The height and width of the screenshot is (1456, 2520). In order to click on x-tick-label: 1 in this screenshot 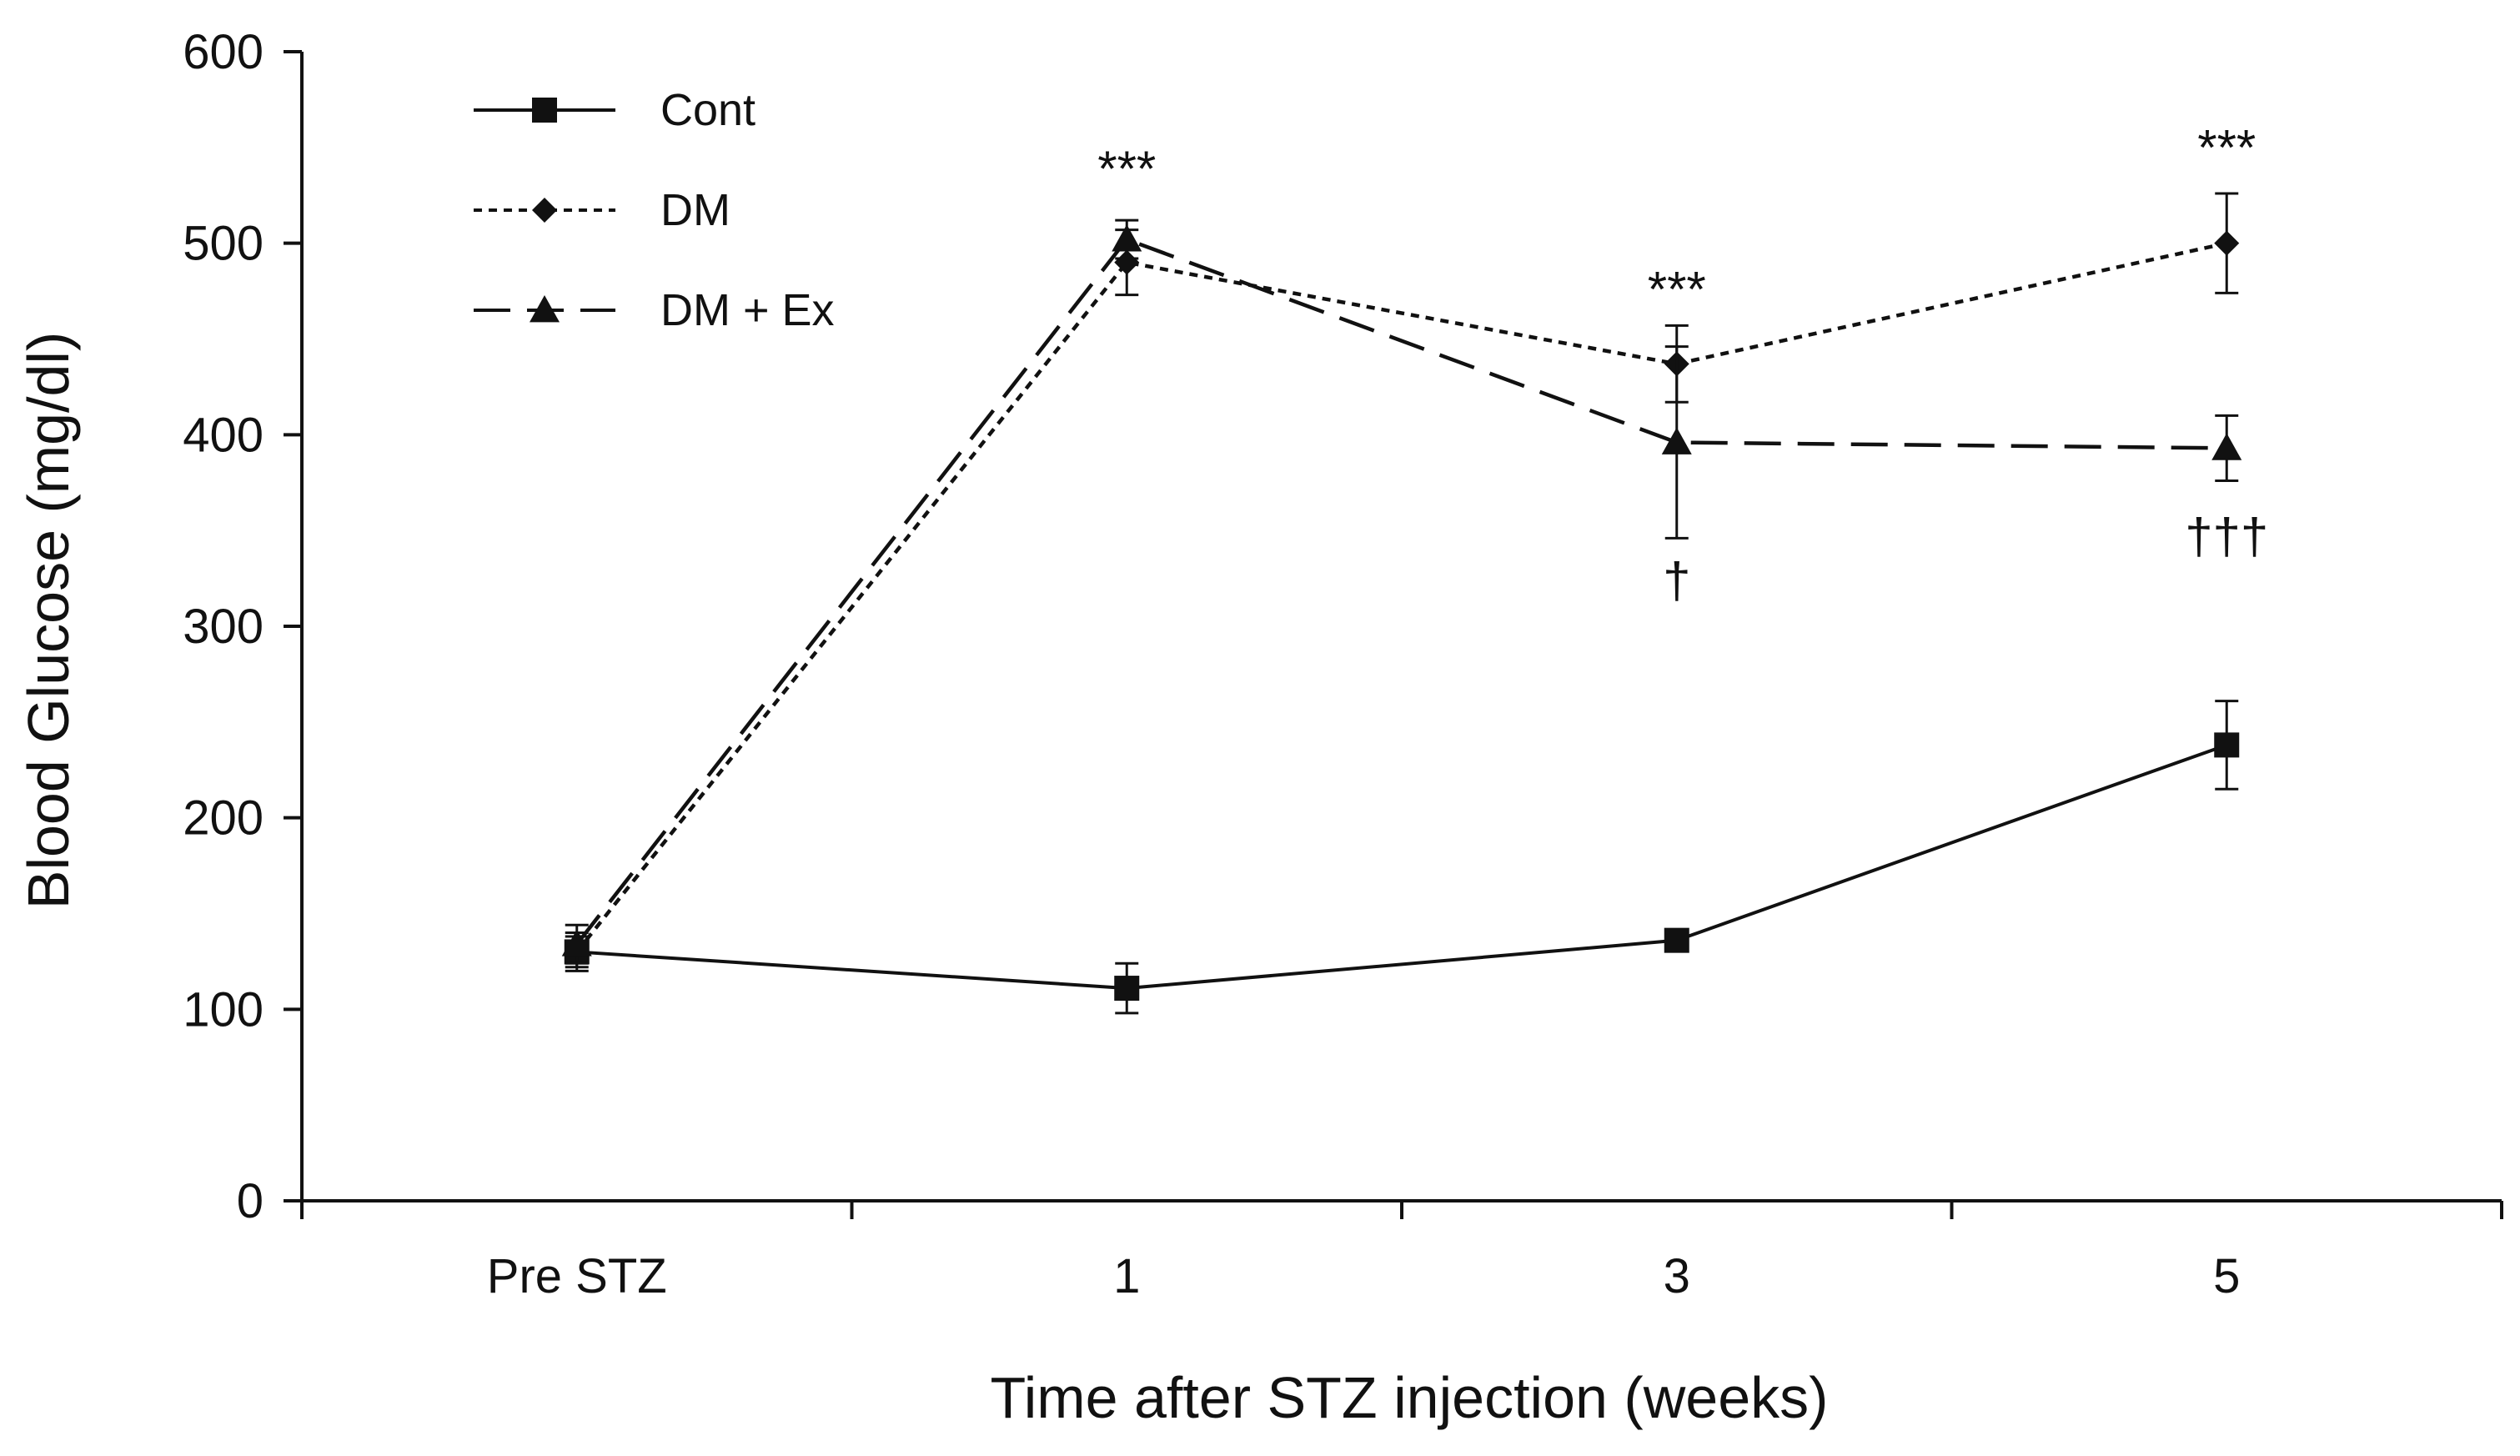, I will do `click(1126, 1276)`.